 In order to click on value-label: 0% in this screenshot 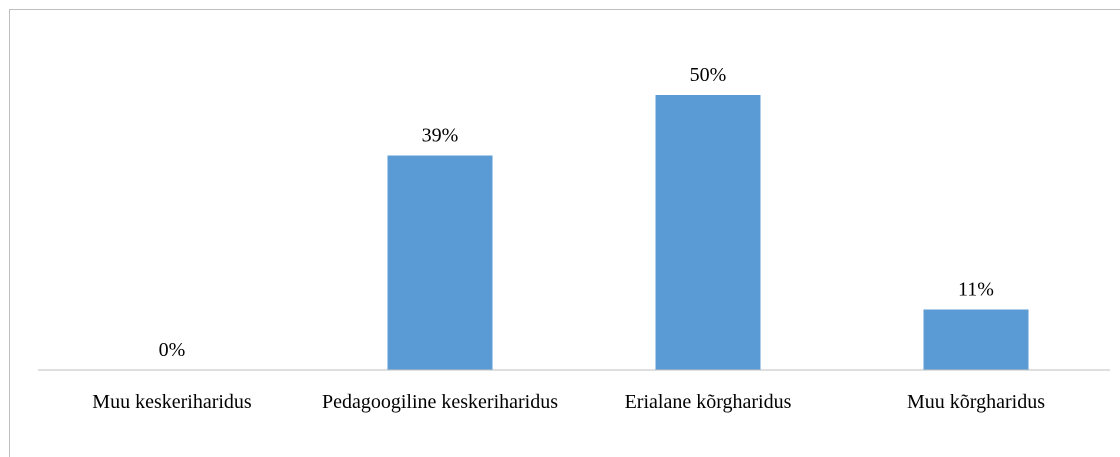, I will do `click(172, 350)`.